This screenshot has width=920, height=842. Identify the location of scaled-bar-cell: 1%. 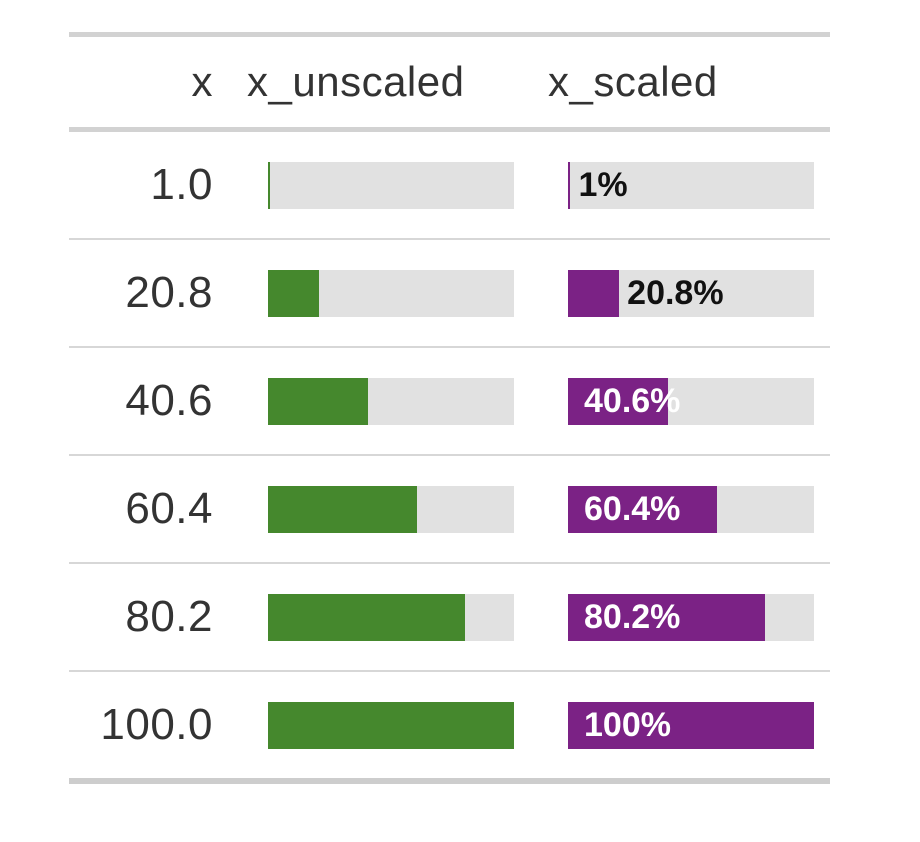
(675, 185).